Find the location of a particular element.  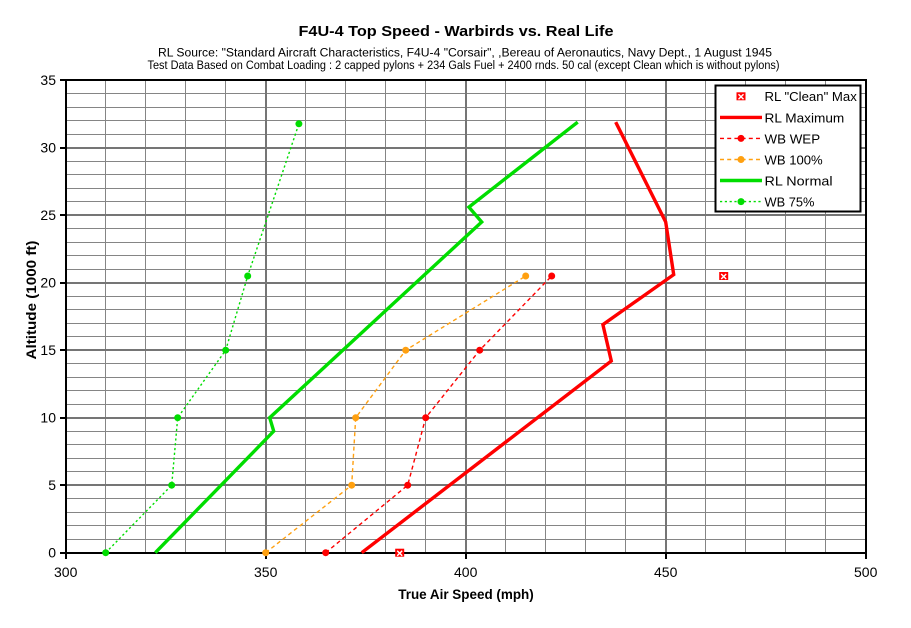

svg-text: WB 100% is located at coordinates (794, 159).